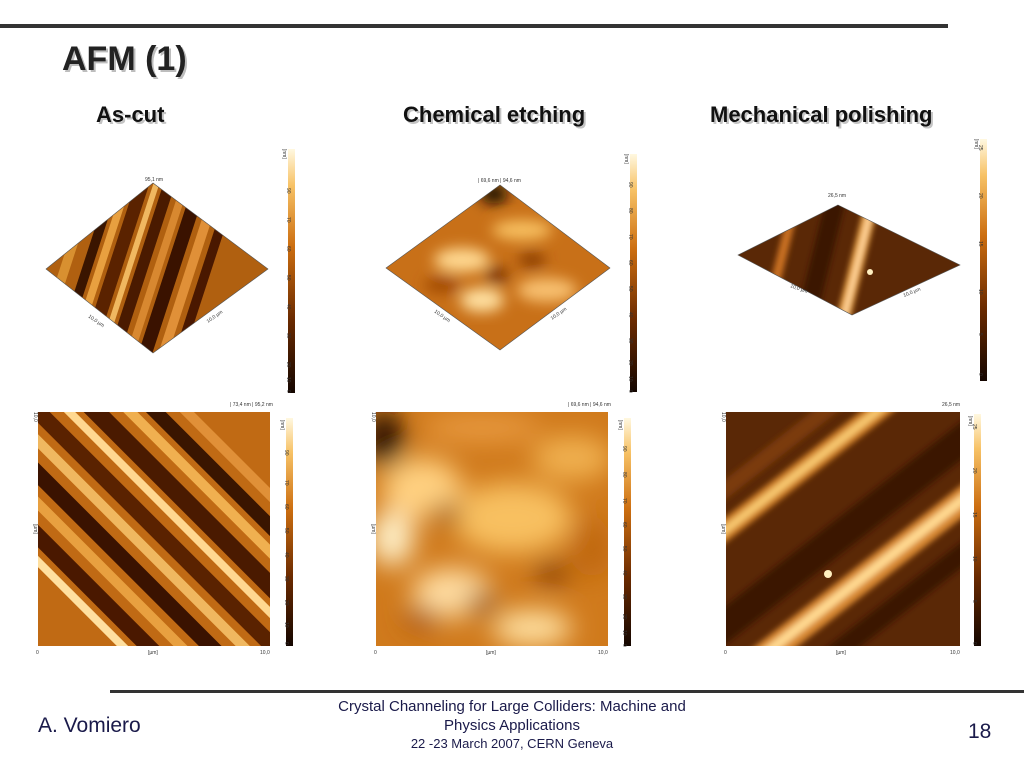 This screenshot has height=768, width=1024. What do you see at coordinates (284, 154) in the screenshot?
I see `as-cut-3d-scale-unit: [nm]` at bounding box center [284, 154].